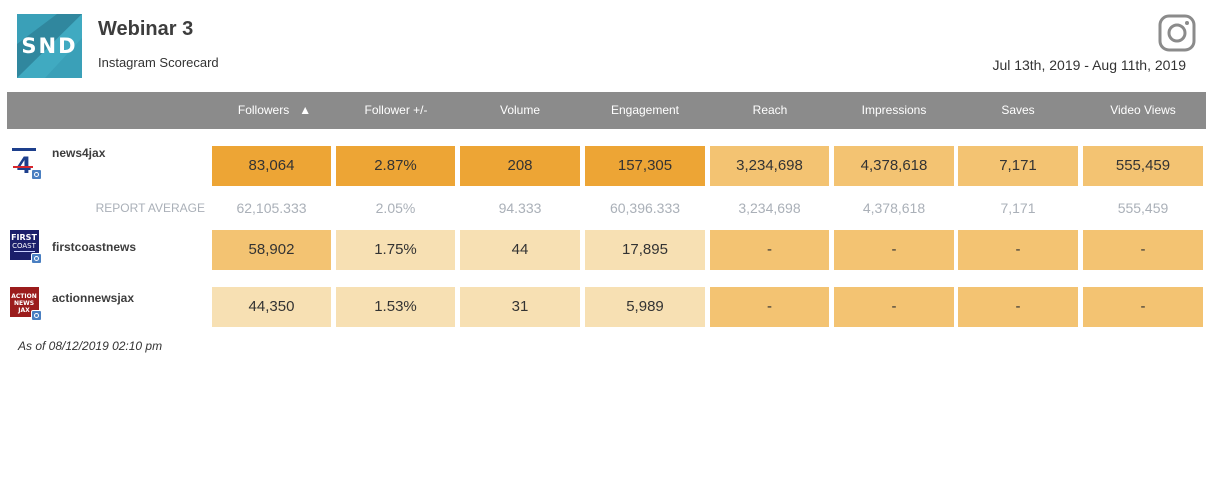 This screenshot has height=492, width=1214. What do you see at coordinates (395, 166) in the screenshot?
I see `cell-follower-change: 2.87%` at bounding box center [395, 166].